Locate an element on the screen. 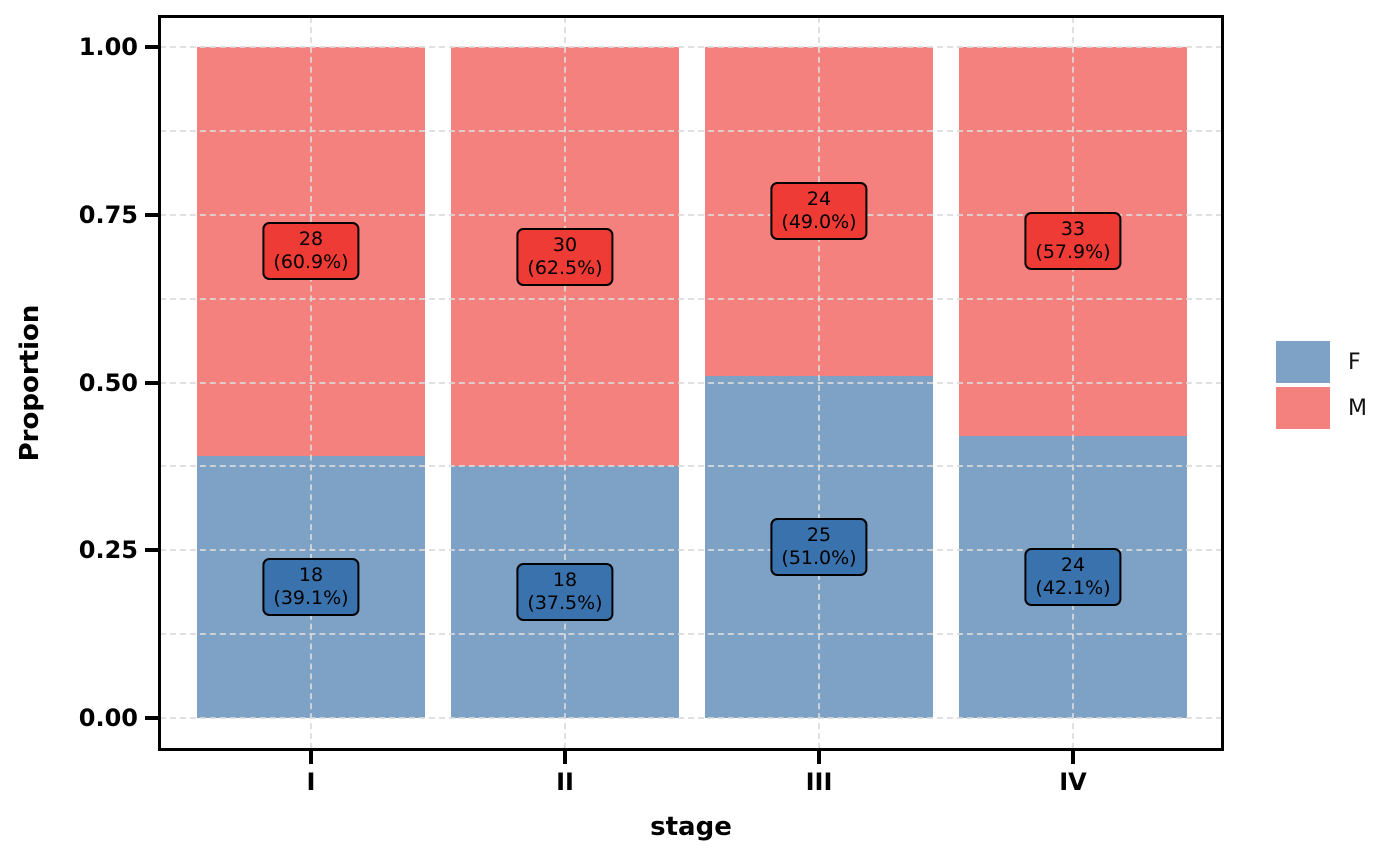  bar-label-m-i: 28 (60.9%) is located at coordinates (311, 251).